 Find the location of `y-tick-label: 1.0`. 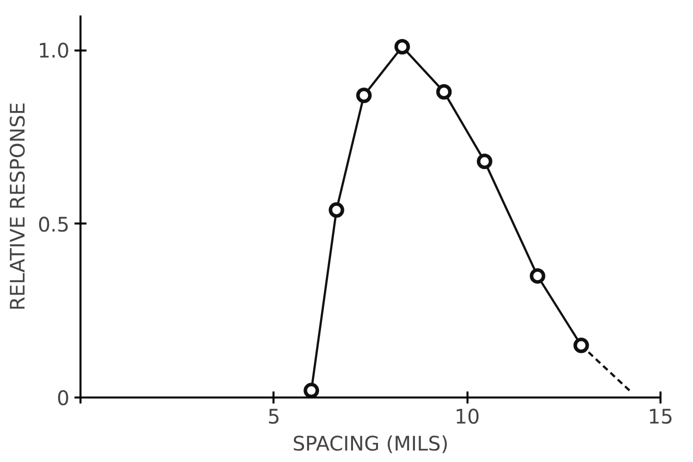

y-tick-label: 1.0 is located at coordinates (54, 50).